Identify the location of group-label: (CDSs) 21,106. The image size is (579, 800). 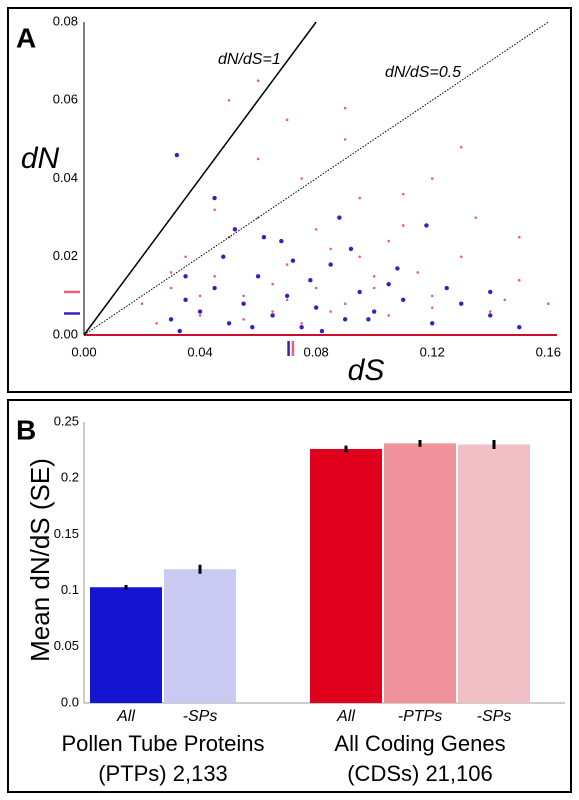
(420, 773).